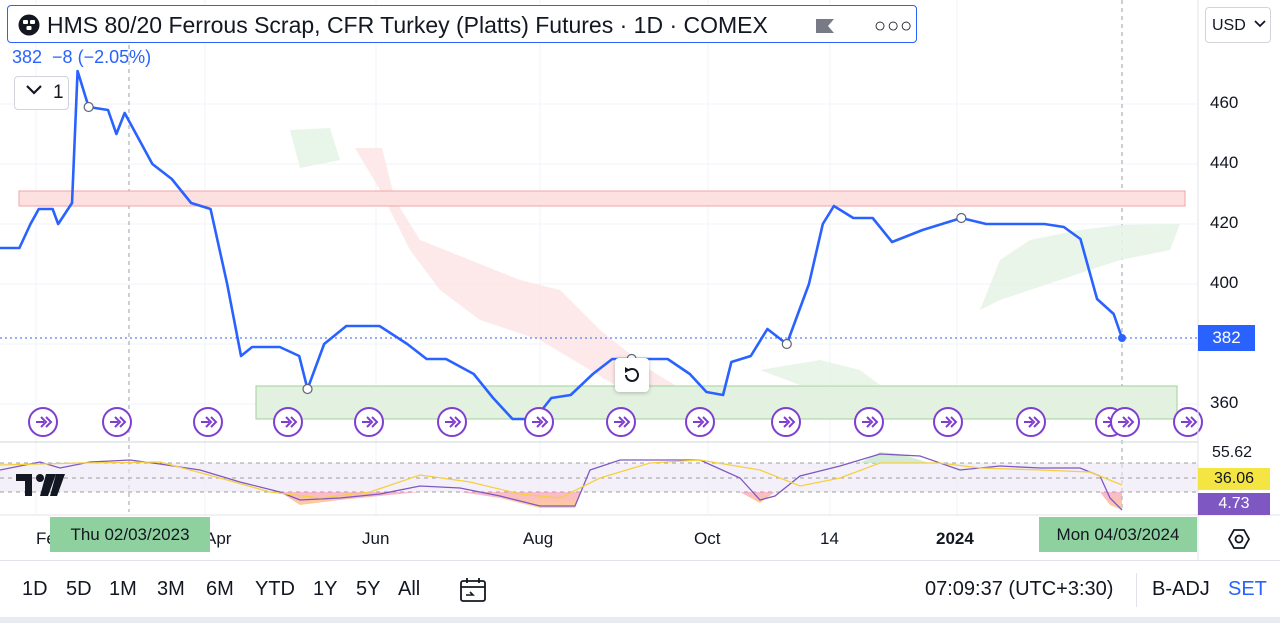 The image size is (1280, 624). Describe the element at coordinates (123, 589) in the screenshot. I see `range-button-1m: 1M` at that location.